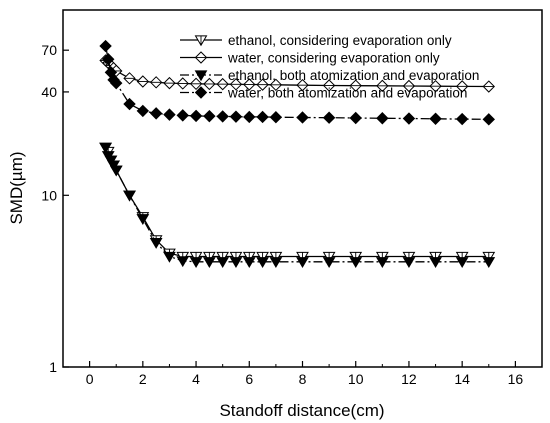  What do you see at coordinates (301, 410) in the screenshot?
I see `x-axis-title: Standoff distance(cm)` at bounding box center [301, 410].